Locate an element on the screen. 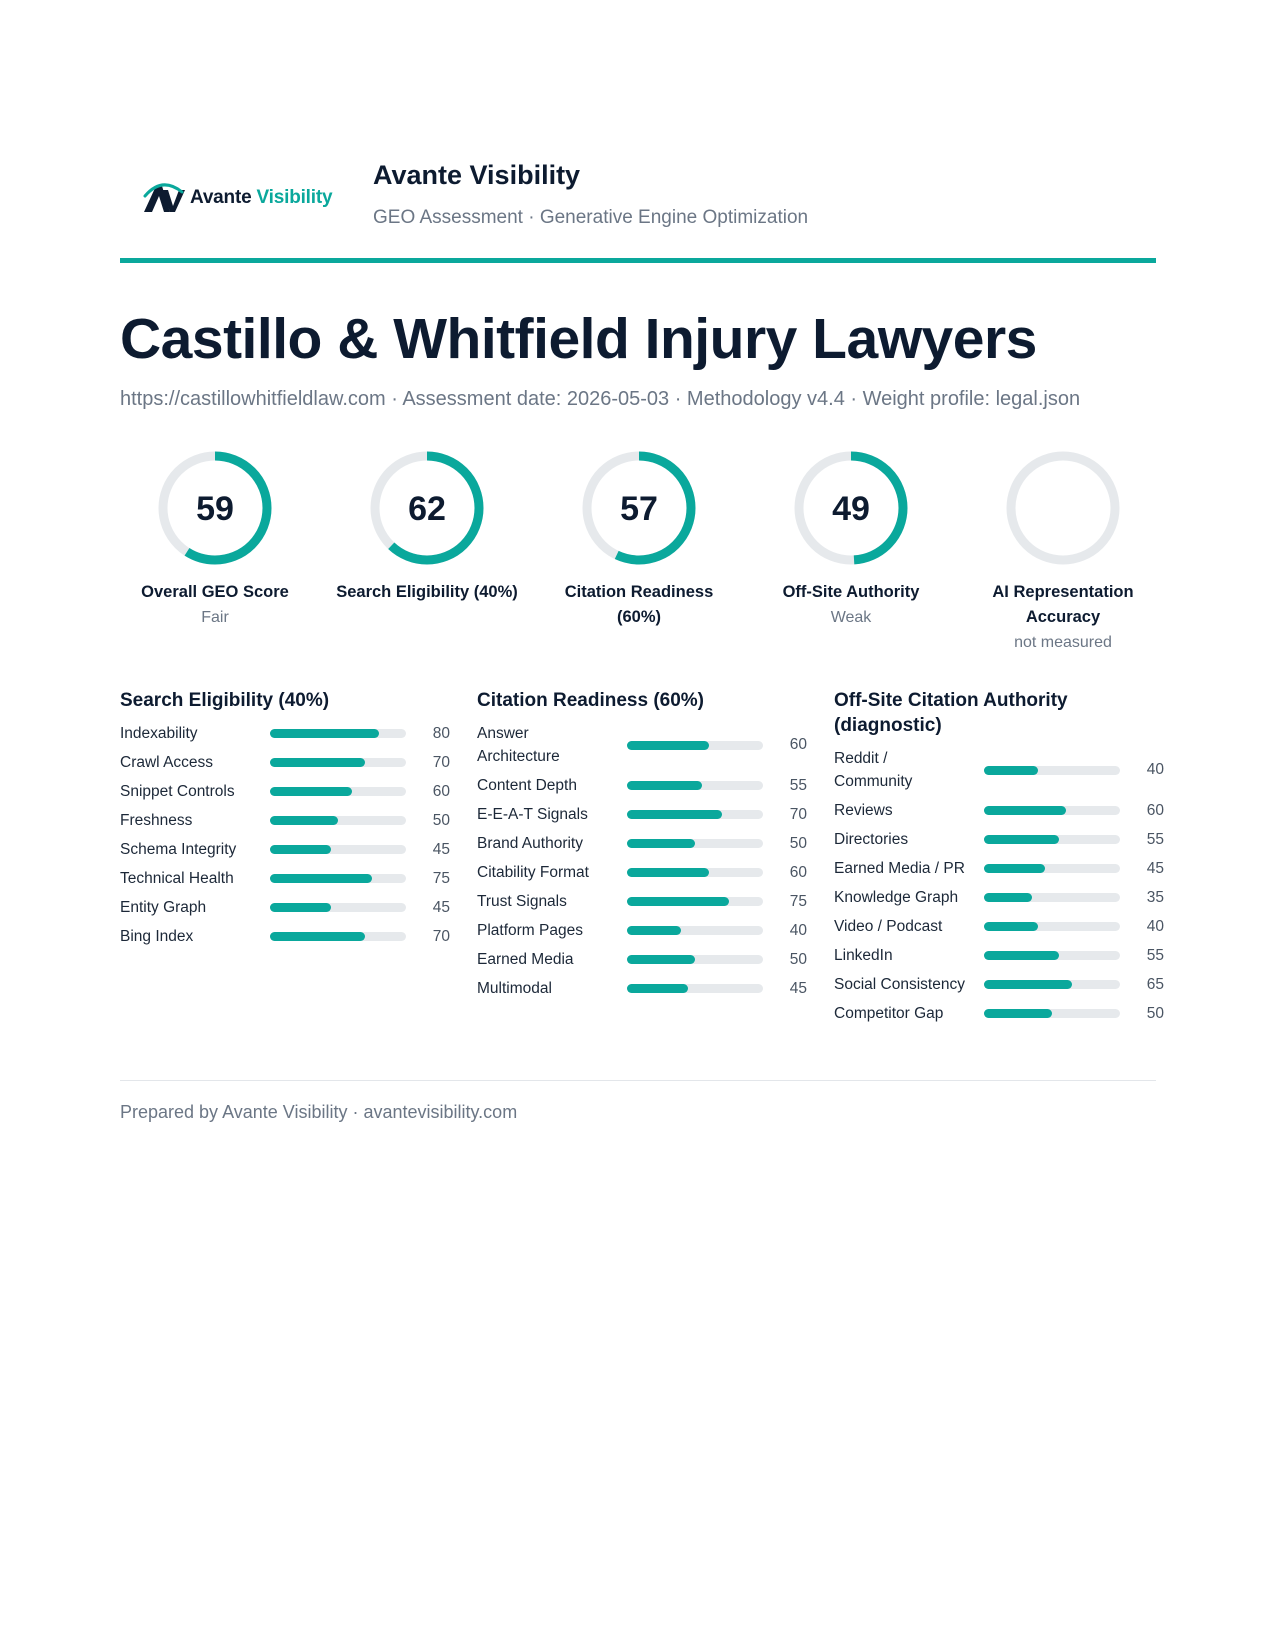 The width and height of the screenshot is (1275, 1650). metric-name: Freshness is located at coordinates (156, 820).